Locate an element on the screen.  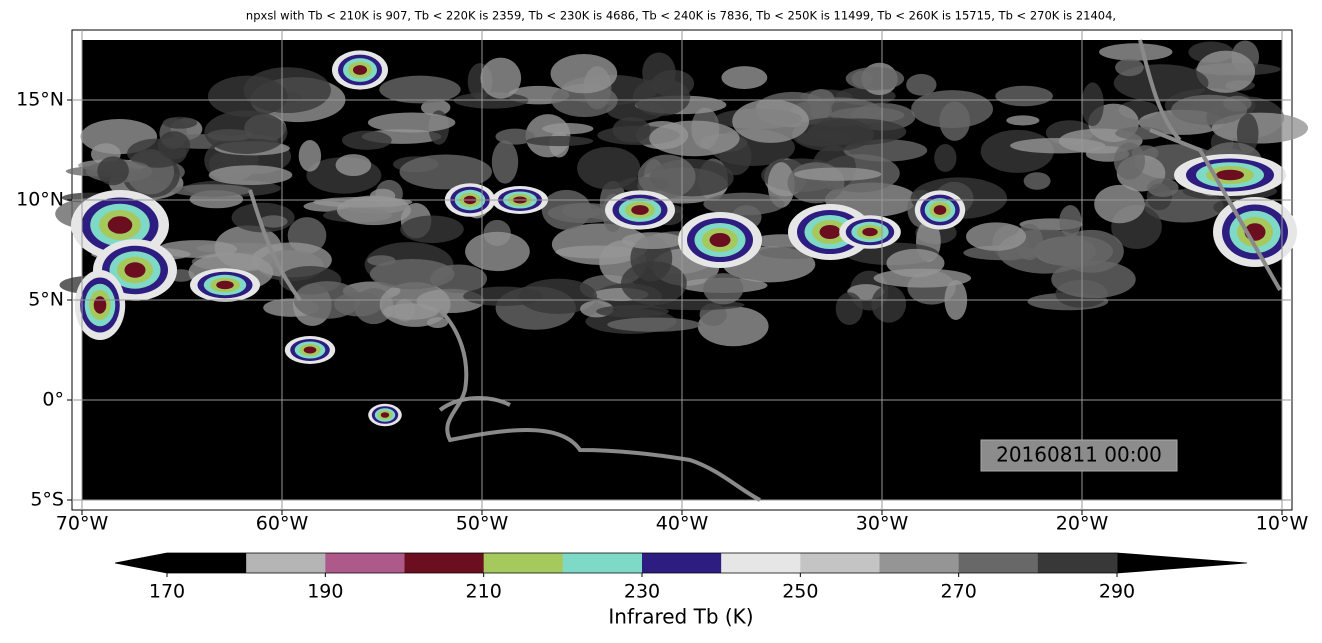
x-tick-label: 50°W is located at coordinates (482, 524).